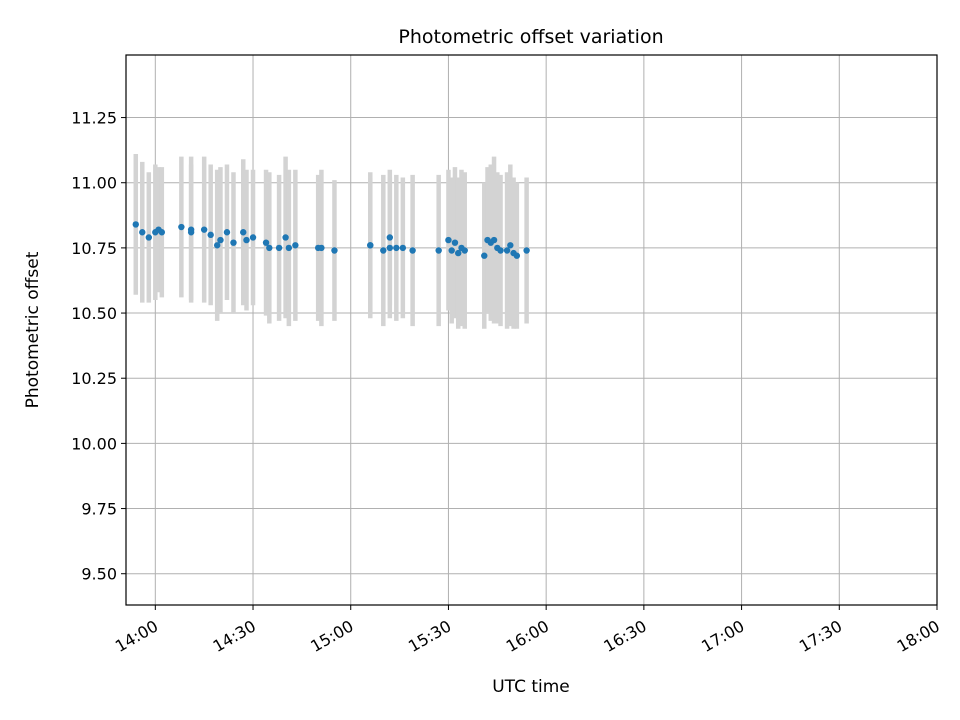 The image size is (960, 720). I want to click on y-tick-label: 11.25, so click(94, 118).